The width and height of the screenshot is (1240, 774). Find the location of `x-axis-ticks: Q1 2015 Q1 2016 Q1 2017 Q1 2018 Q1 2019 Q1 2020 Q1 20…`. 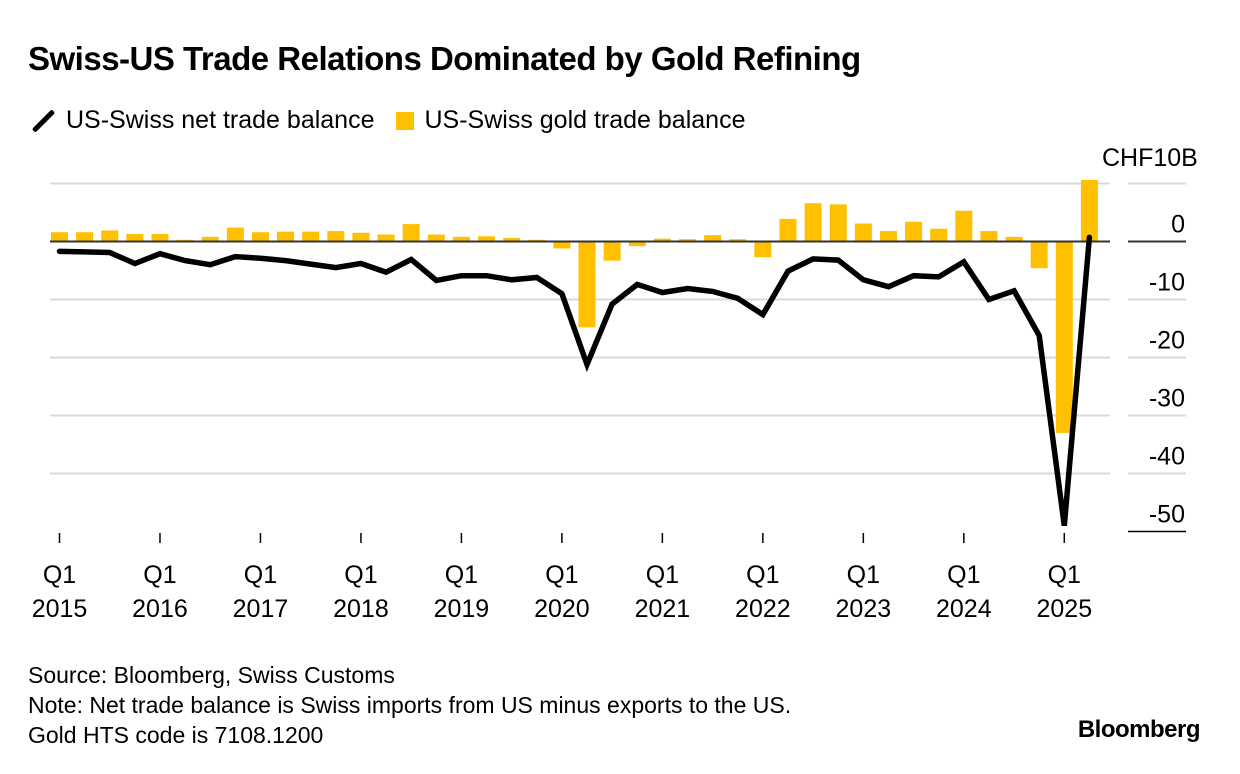

x-axis-ticks: Q1 2015 Q1 2016 Q1 2017 Q1 2018 Q1 2019 Q1 2020 Q1 20… is located at coordinates (562, 578).